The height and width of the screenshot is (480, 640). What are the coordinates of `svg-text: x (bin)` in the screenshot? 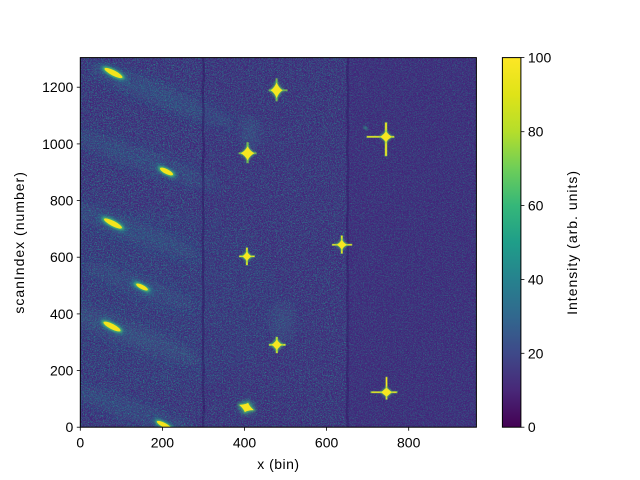 It's located at (278, 464).